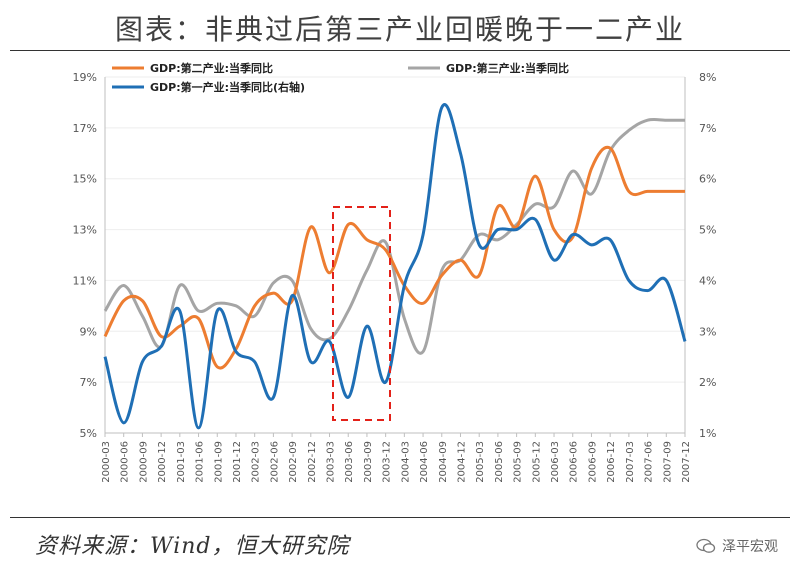  I want to click on y-left-tick-label: 17%, so click(85, 128).